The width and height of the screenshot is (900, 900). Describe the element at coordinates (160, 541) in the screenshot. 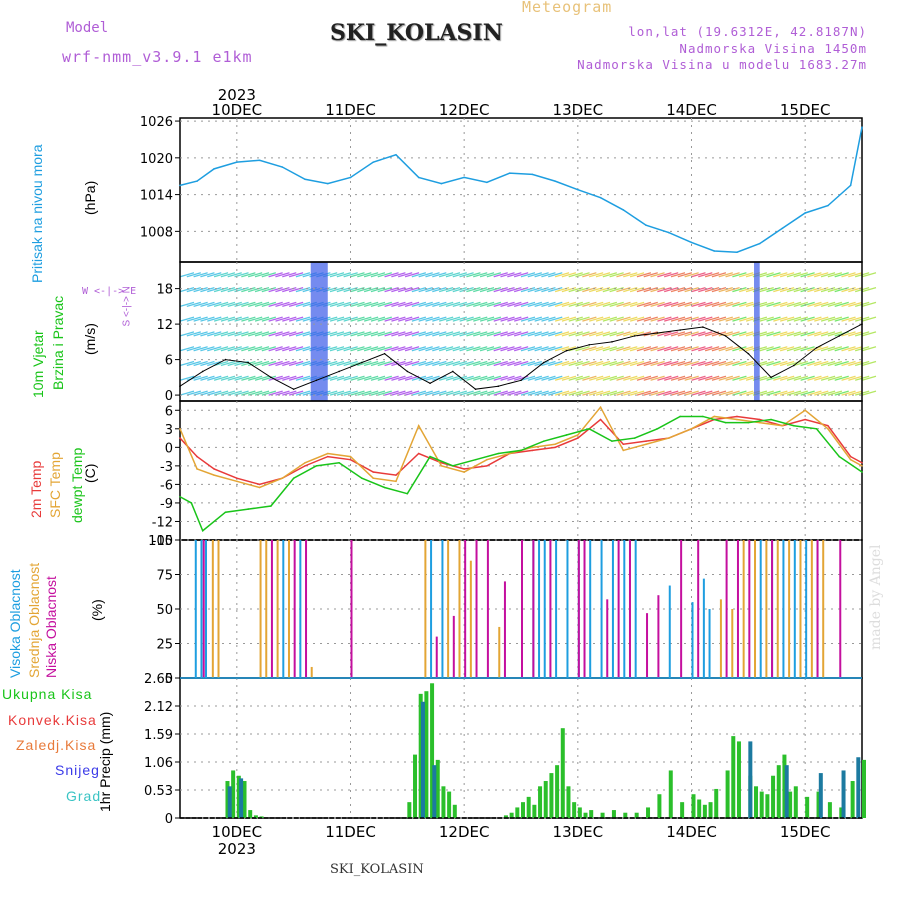

I see `y-tick-label: 100` at that location.